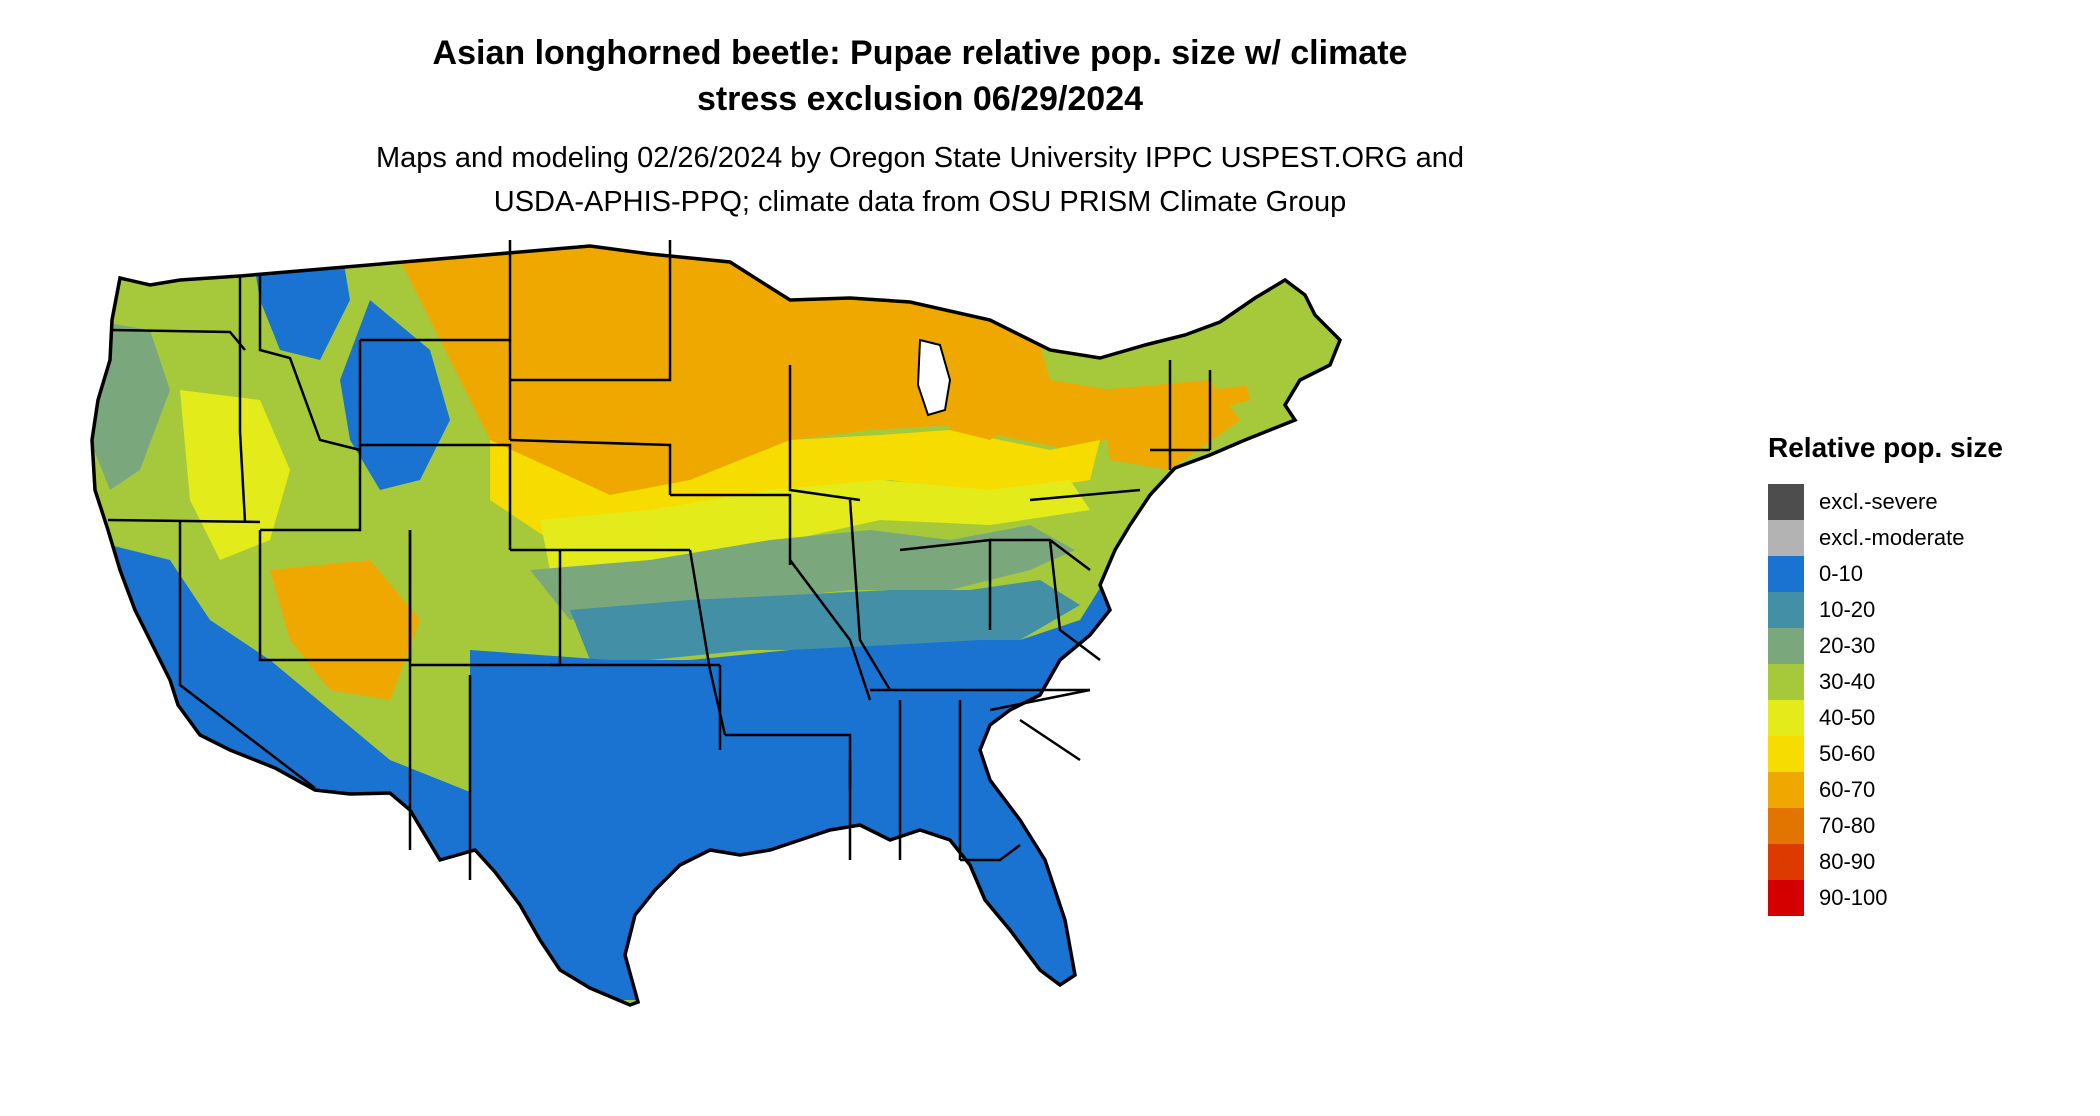 This screenshot has width=2100, height=1116. Describe the element at coordinates (990, 395) in the screenshot. I see `zone-fill-60-70-michigan` at that location.